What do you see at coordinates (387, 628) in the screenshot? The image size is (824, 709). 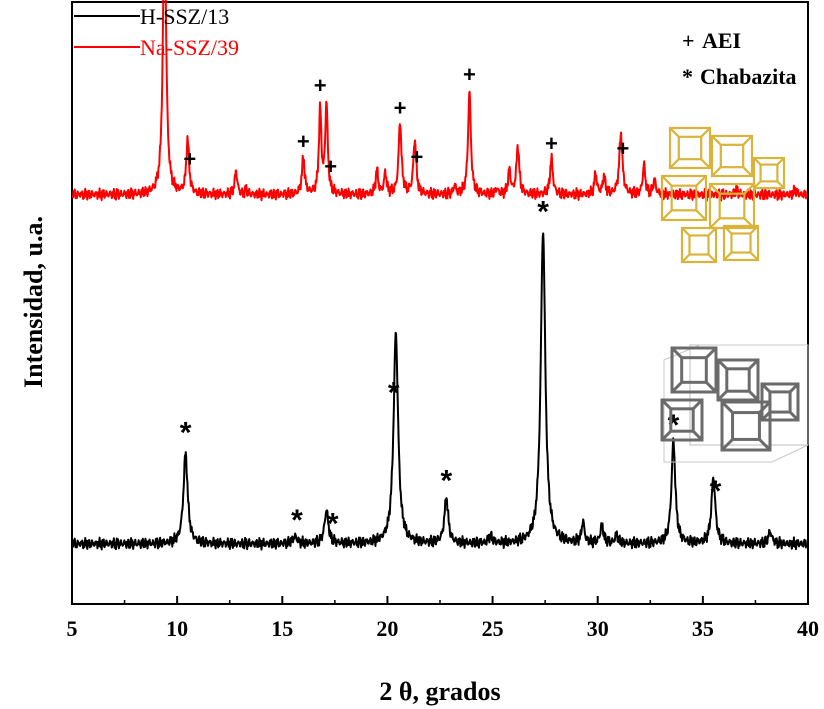 I see `x-tick-label: 20` at bounding box center [387, 628].